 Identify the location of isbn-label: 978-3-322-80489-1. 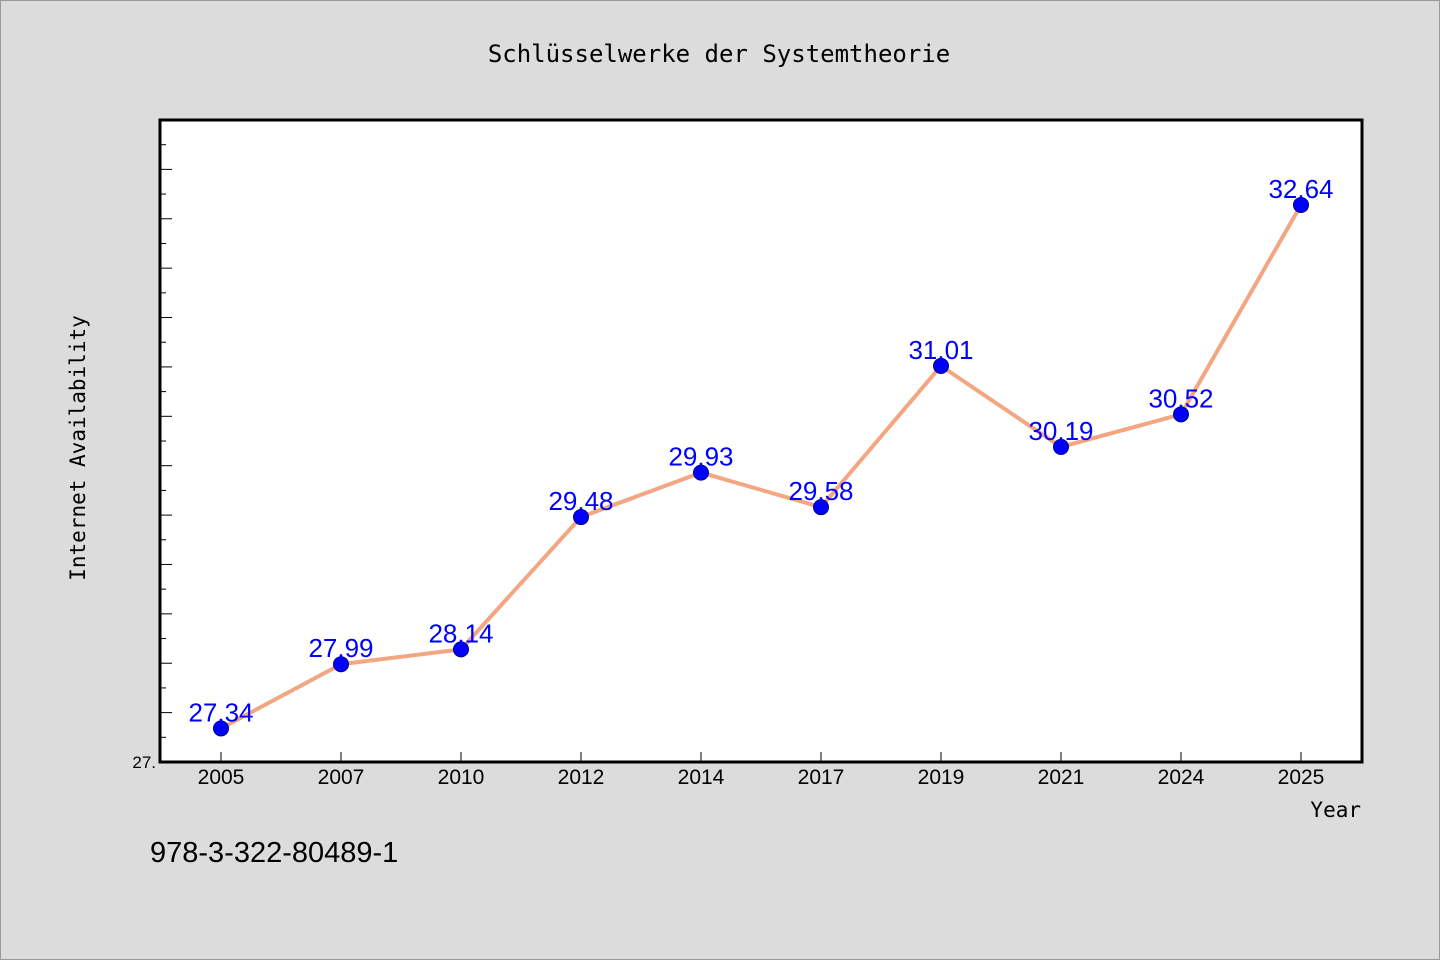
(274, 853).